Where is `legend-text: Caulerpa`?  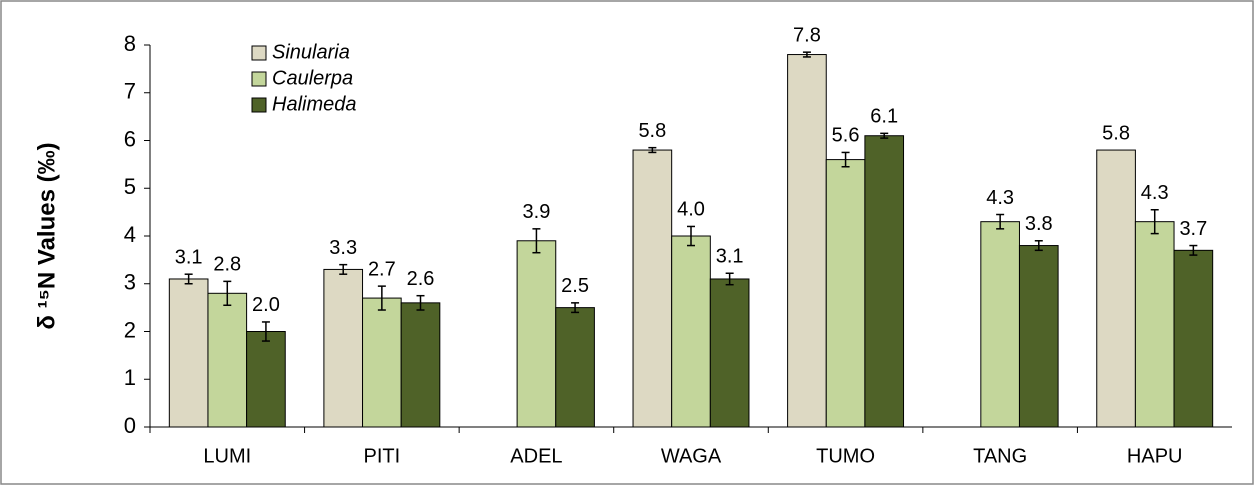
legend-text: Caulerpa is located at coordinates (312, 78).